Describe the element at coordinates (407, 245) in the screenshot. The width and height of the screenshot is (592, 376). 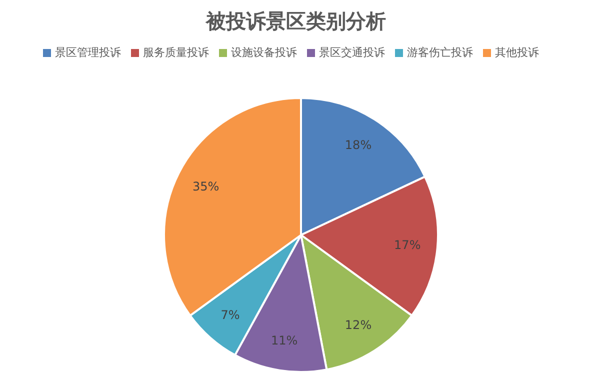
I see `data-label: 17%` at that location.